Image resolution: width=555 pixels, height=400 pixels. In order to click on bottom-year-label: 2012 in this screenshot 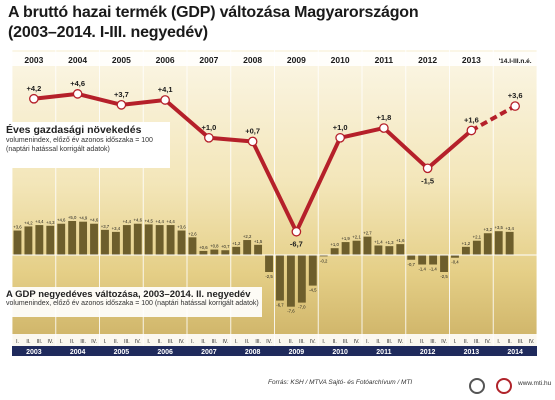, I will do `click(428, 352)`.